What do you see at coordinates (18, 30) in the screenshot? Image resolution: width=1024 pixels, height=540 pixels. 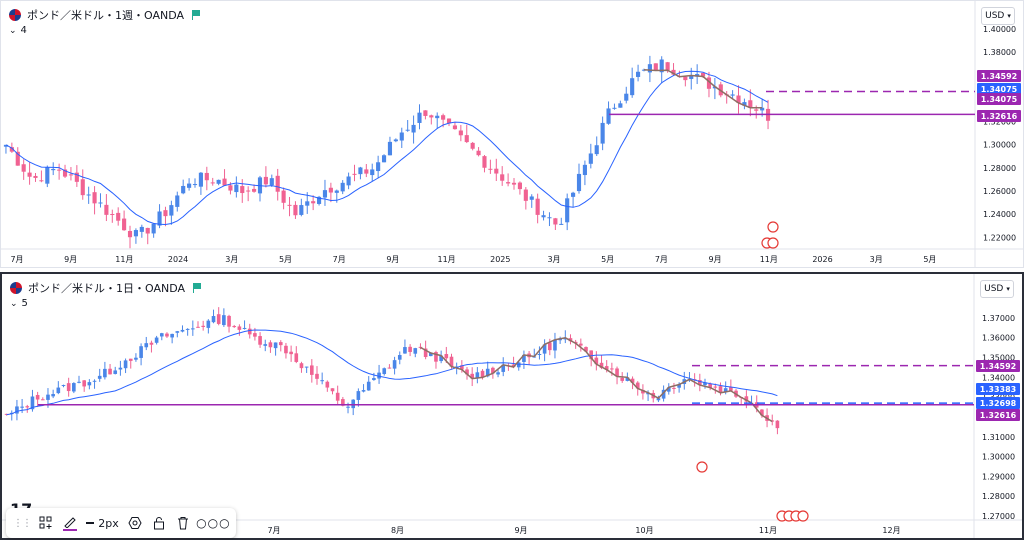 I see `indicators-toggle: ⌄ 4` at bounding box center [18, 30].